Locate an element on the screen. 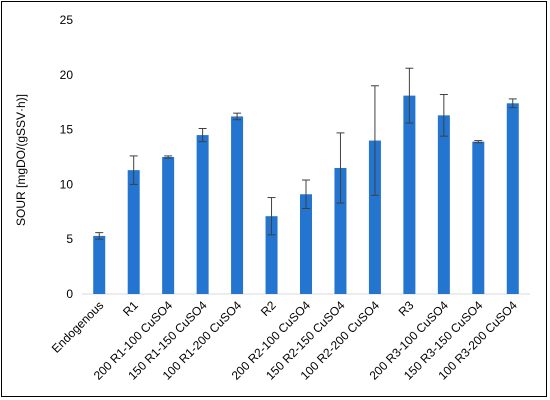  y-tick-label: 15 is located at coordinates (67, 130).